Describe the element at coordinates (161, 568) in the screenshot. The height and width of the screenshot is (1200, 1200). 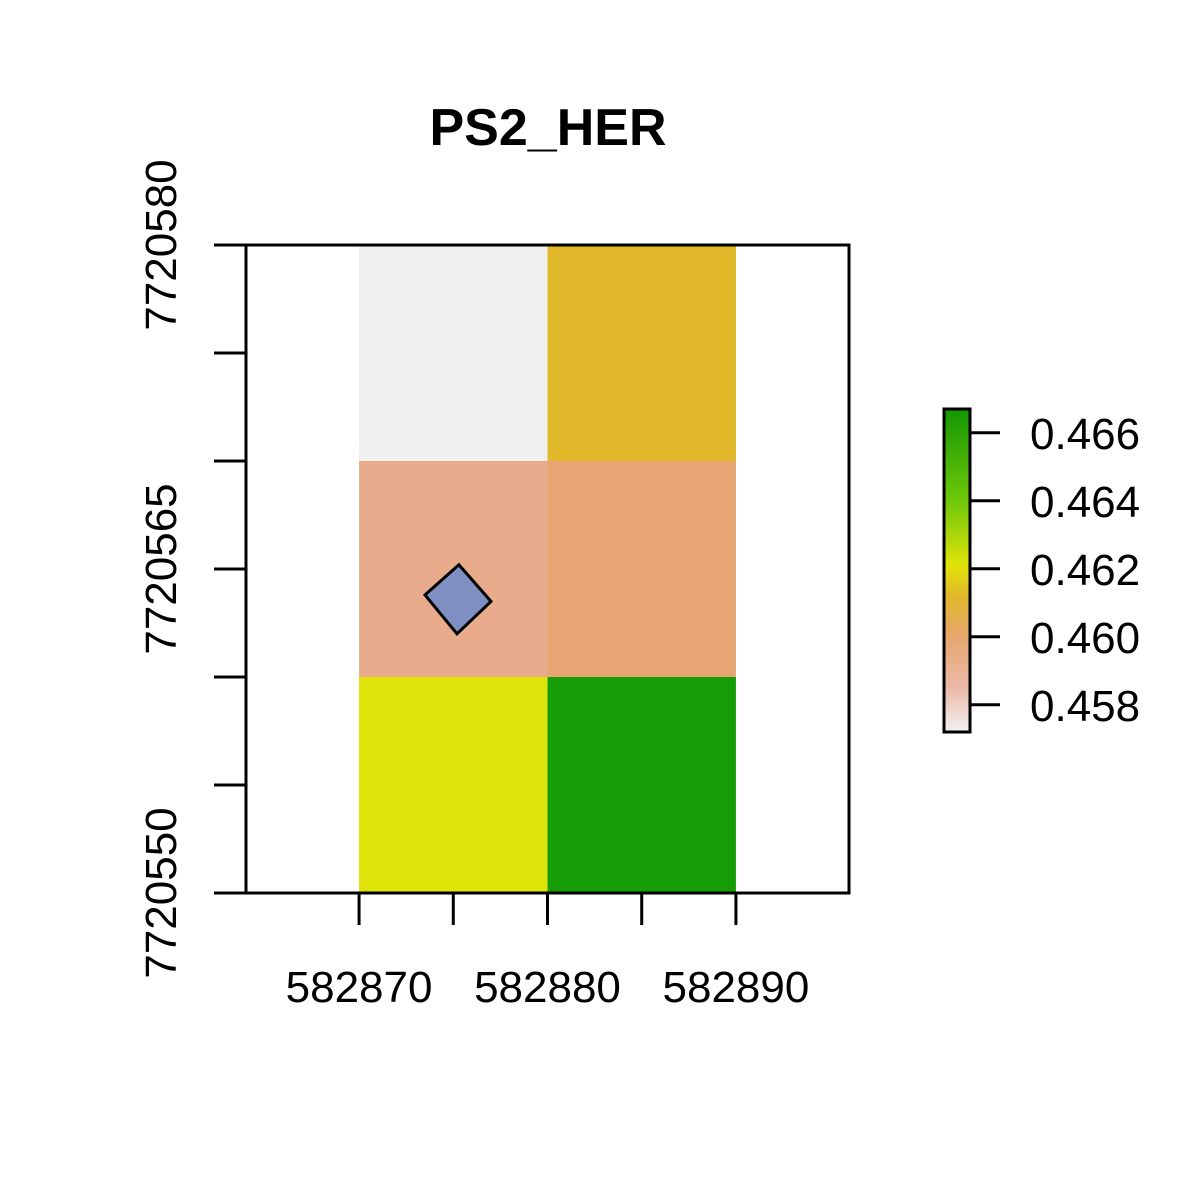
I see `y-tick-label: 7720565` at that location.